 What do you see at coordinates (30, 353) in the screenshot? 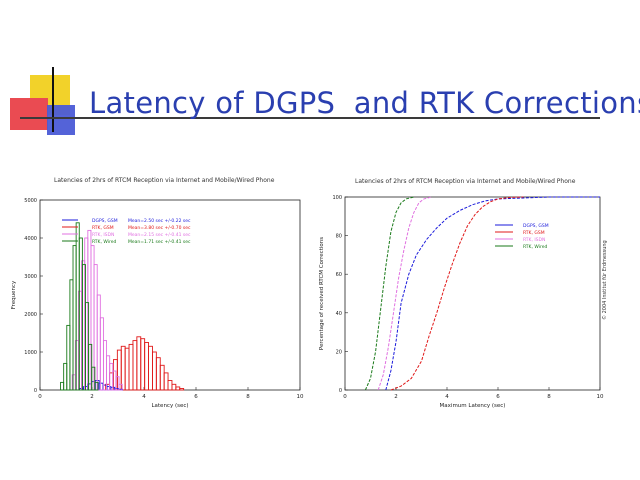
I see `y-tick-label: 1000` at bounding box center [30, 353].